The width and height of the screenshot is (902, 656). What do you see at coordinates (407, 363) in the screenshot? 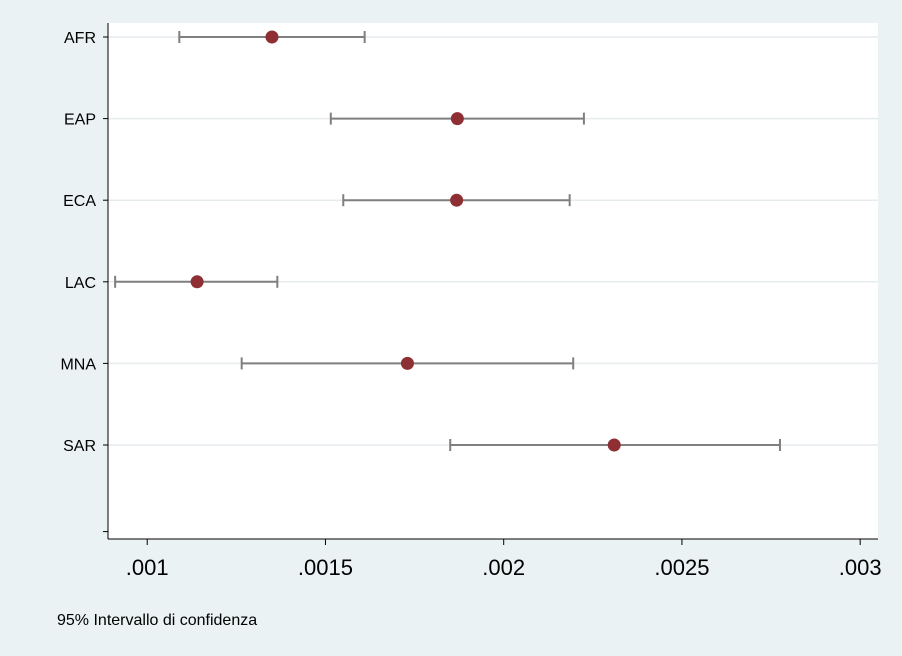
I see `point-mna` at bounding box center [407, 363].